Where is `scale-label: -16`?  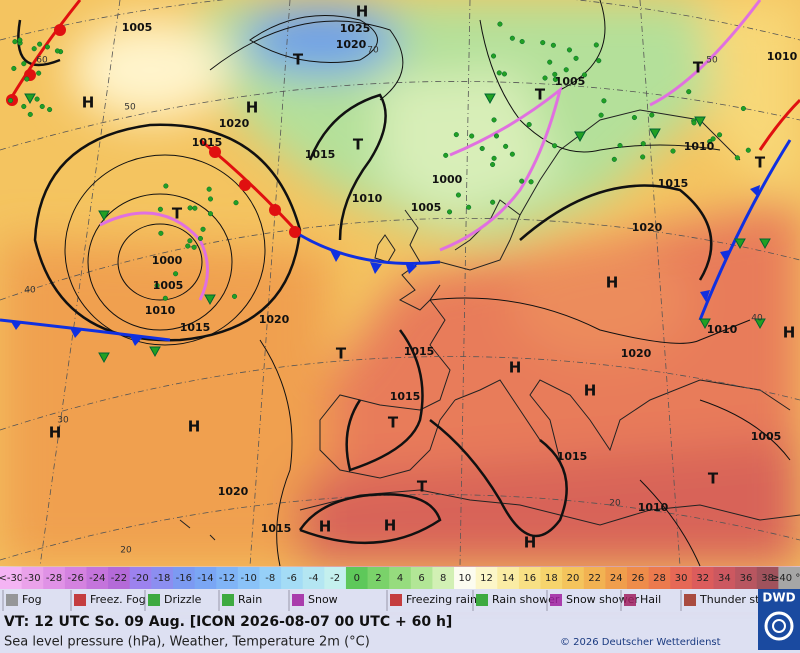 scale-label: -16 is located at coordinates (184, 578).